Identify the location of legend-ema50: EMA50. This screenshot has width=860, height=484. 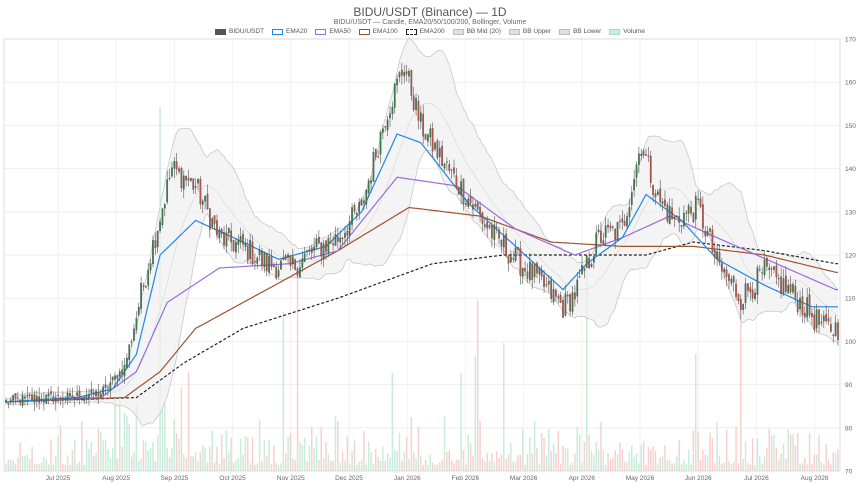
(333, 31).